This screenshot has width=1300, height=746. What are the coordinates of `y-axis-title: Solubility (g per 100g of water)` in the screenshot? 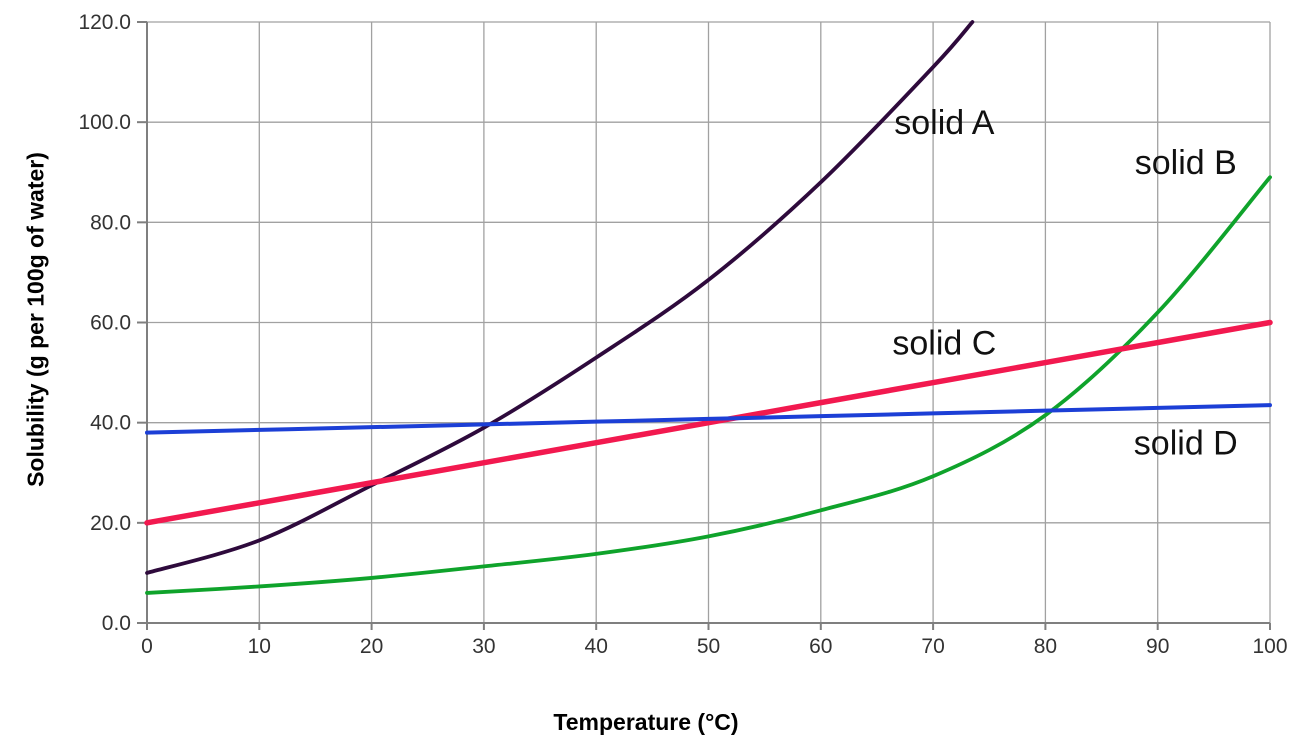 It's located at (35, 319).